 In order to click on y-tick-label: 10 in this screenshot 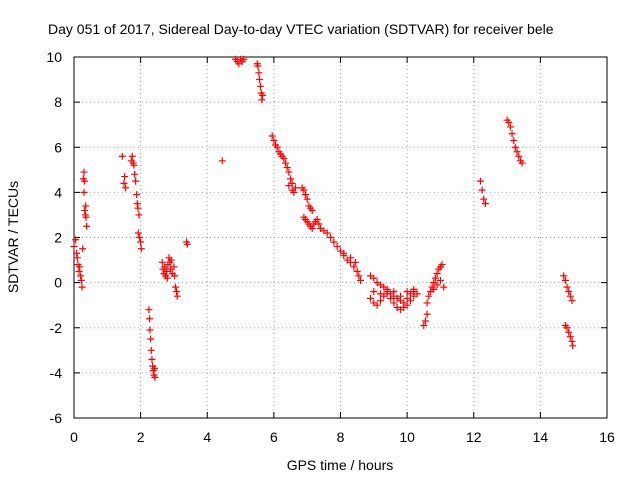, I will do `click(54, 57)`.